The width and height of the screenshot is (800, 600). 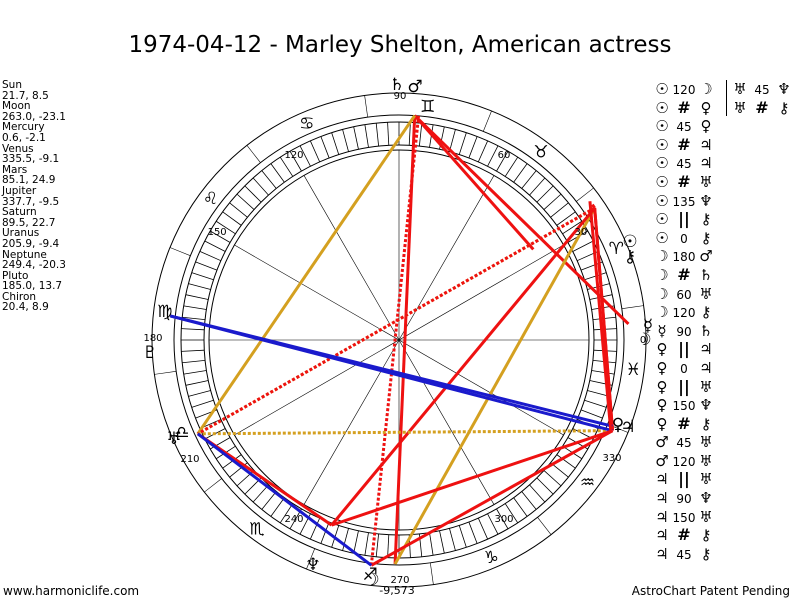 I want to click on saturn-glyph: ♄, so click(x=396, y=85).